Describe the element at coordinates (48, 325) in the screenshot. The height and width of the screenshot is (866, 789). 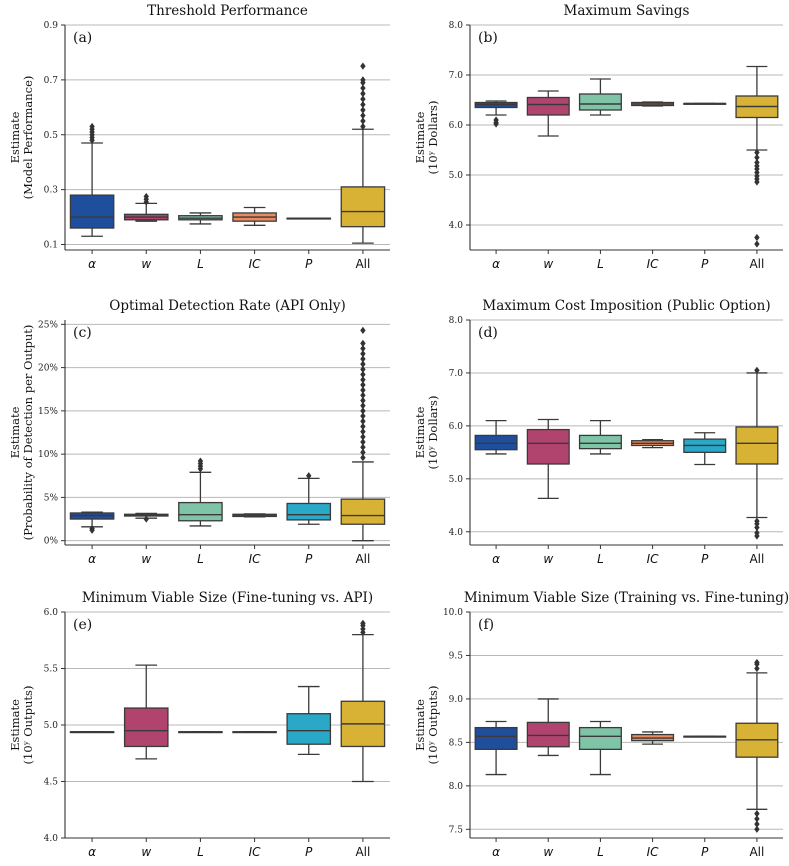
I see `y-tick-label: 25%` at that location.